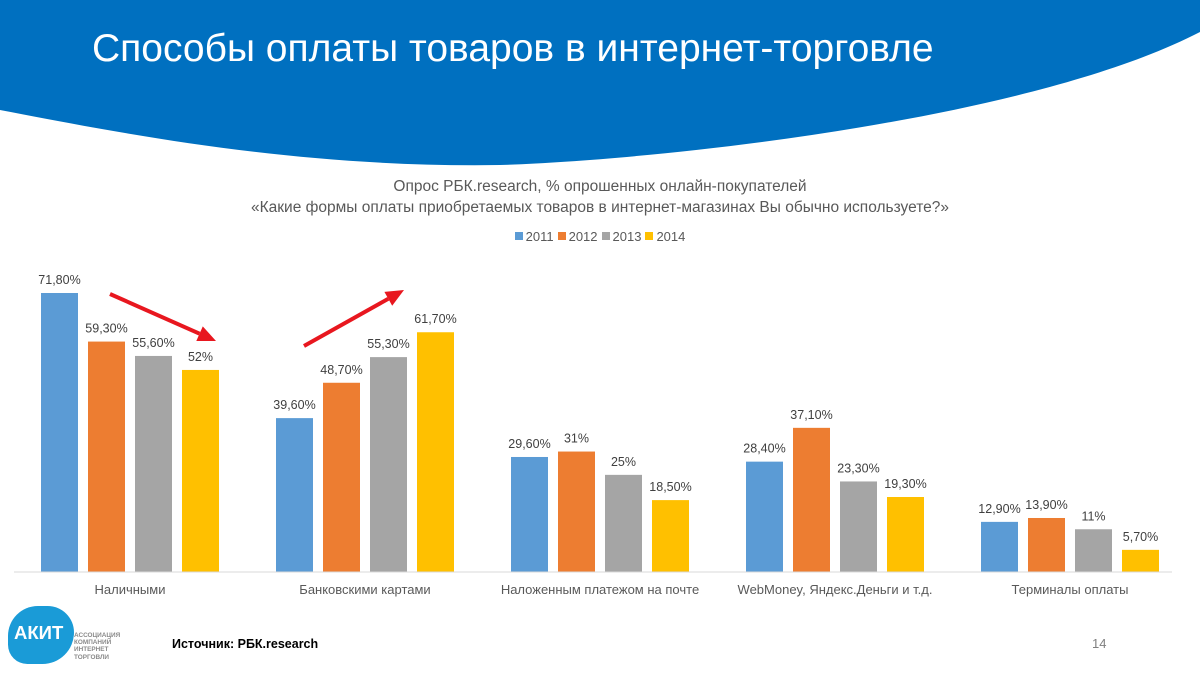  I want to click on logo-caption: АССОЦИАЦИЯ КОМПАНИЙ ИНТЕРНЕТ ТОРГОВЛИ, so click(97, 646).